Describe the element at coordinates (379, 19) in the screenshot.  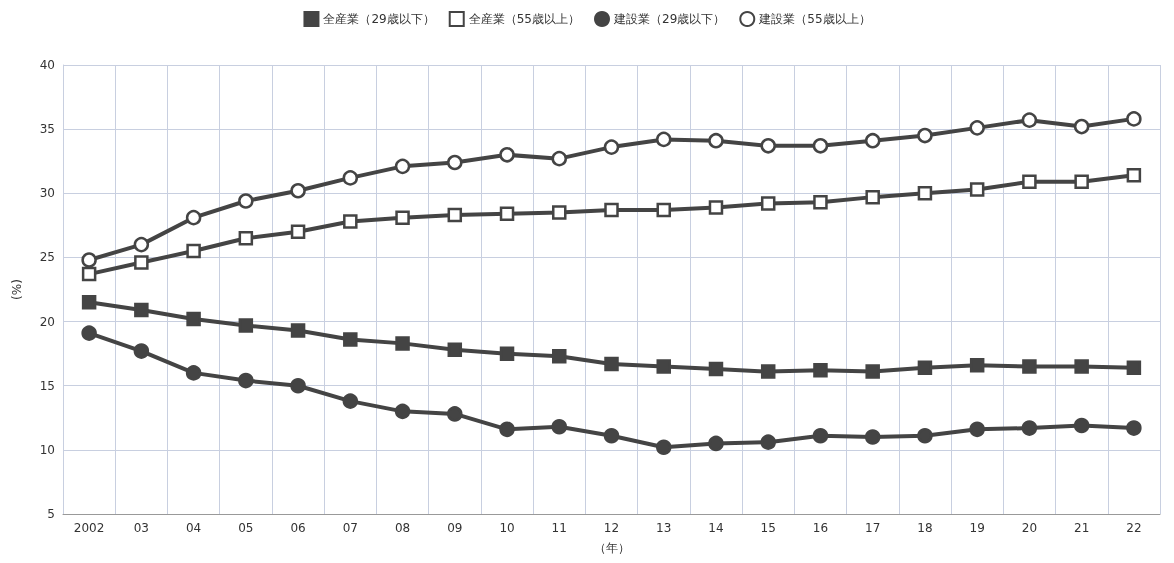
I see `legend-label: 全産業（29歳以下）` at that location.